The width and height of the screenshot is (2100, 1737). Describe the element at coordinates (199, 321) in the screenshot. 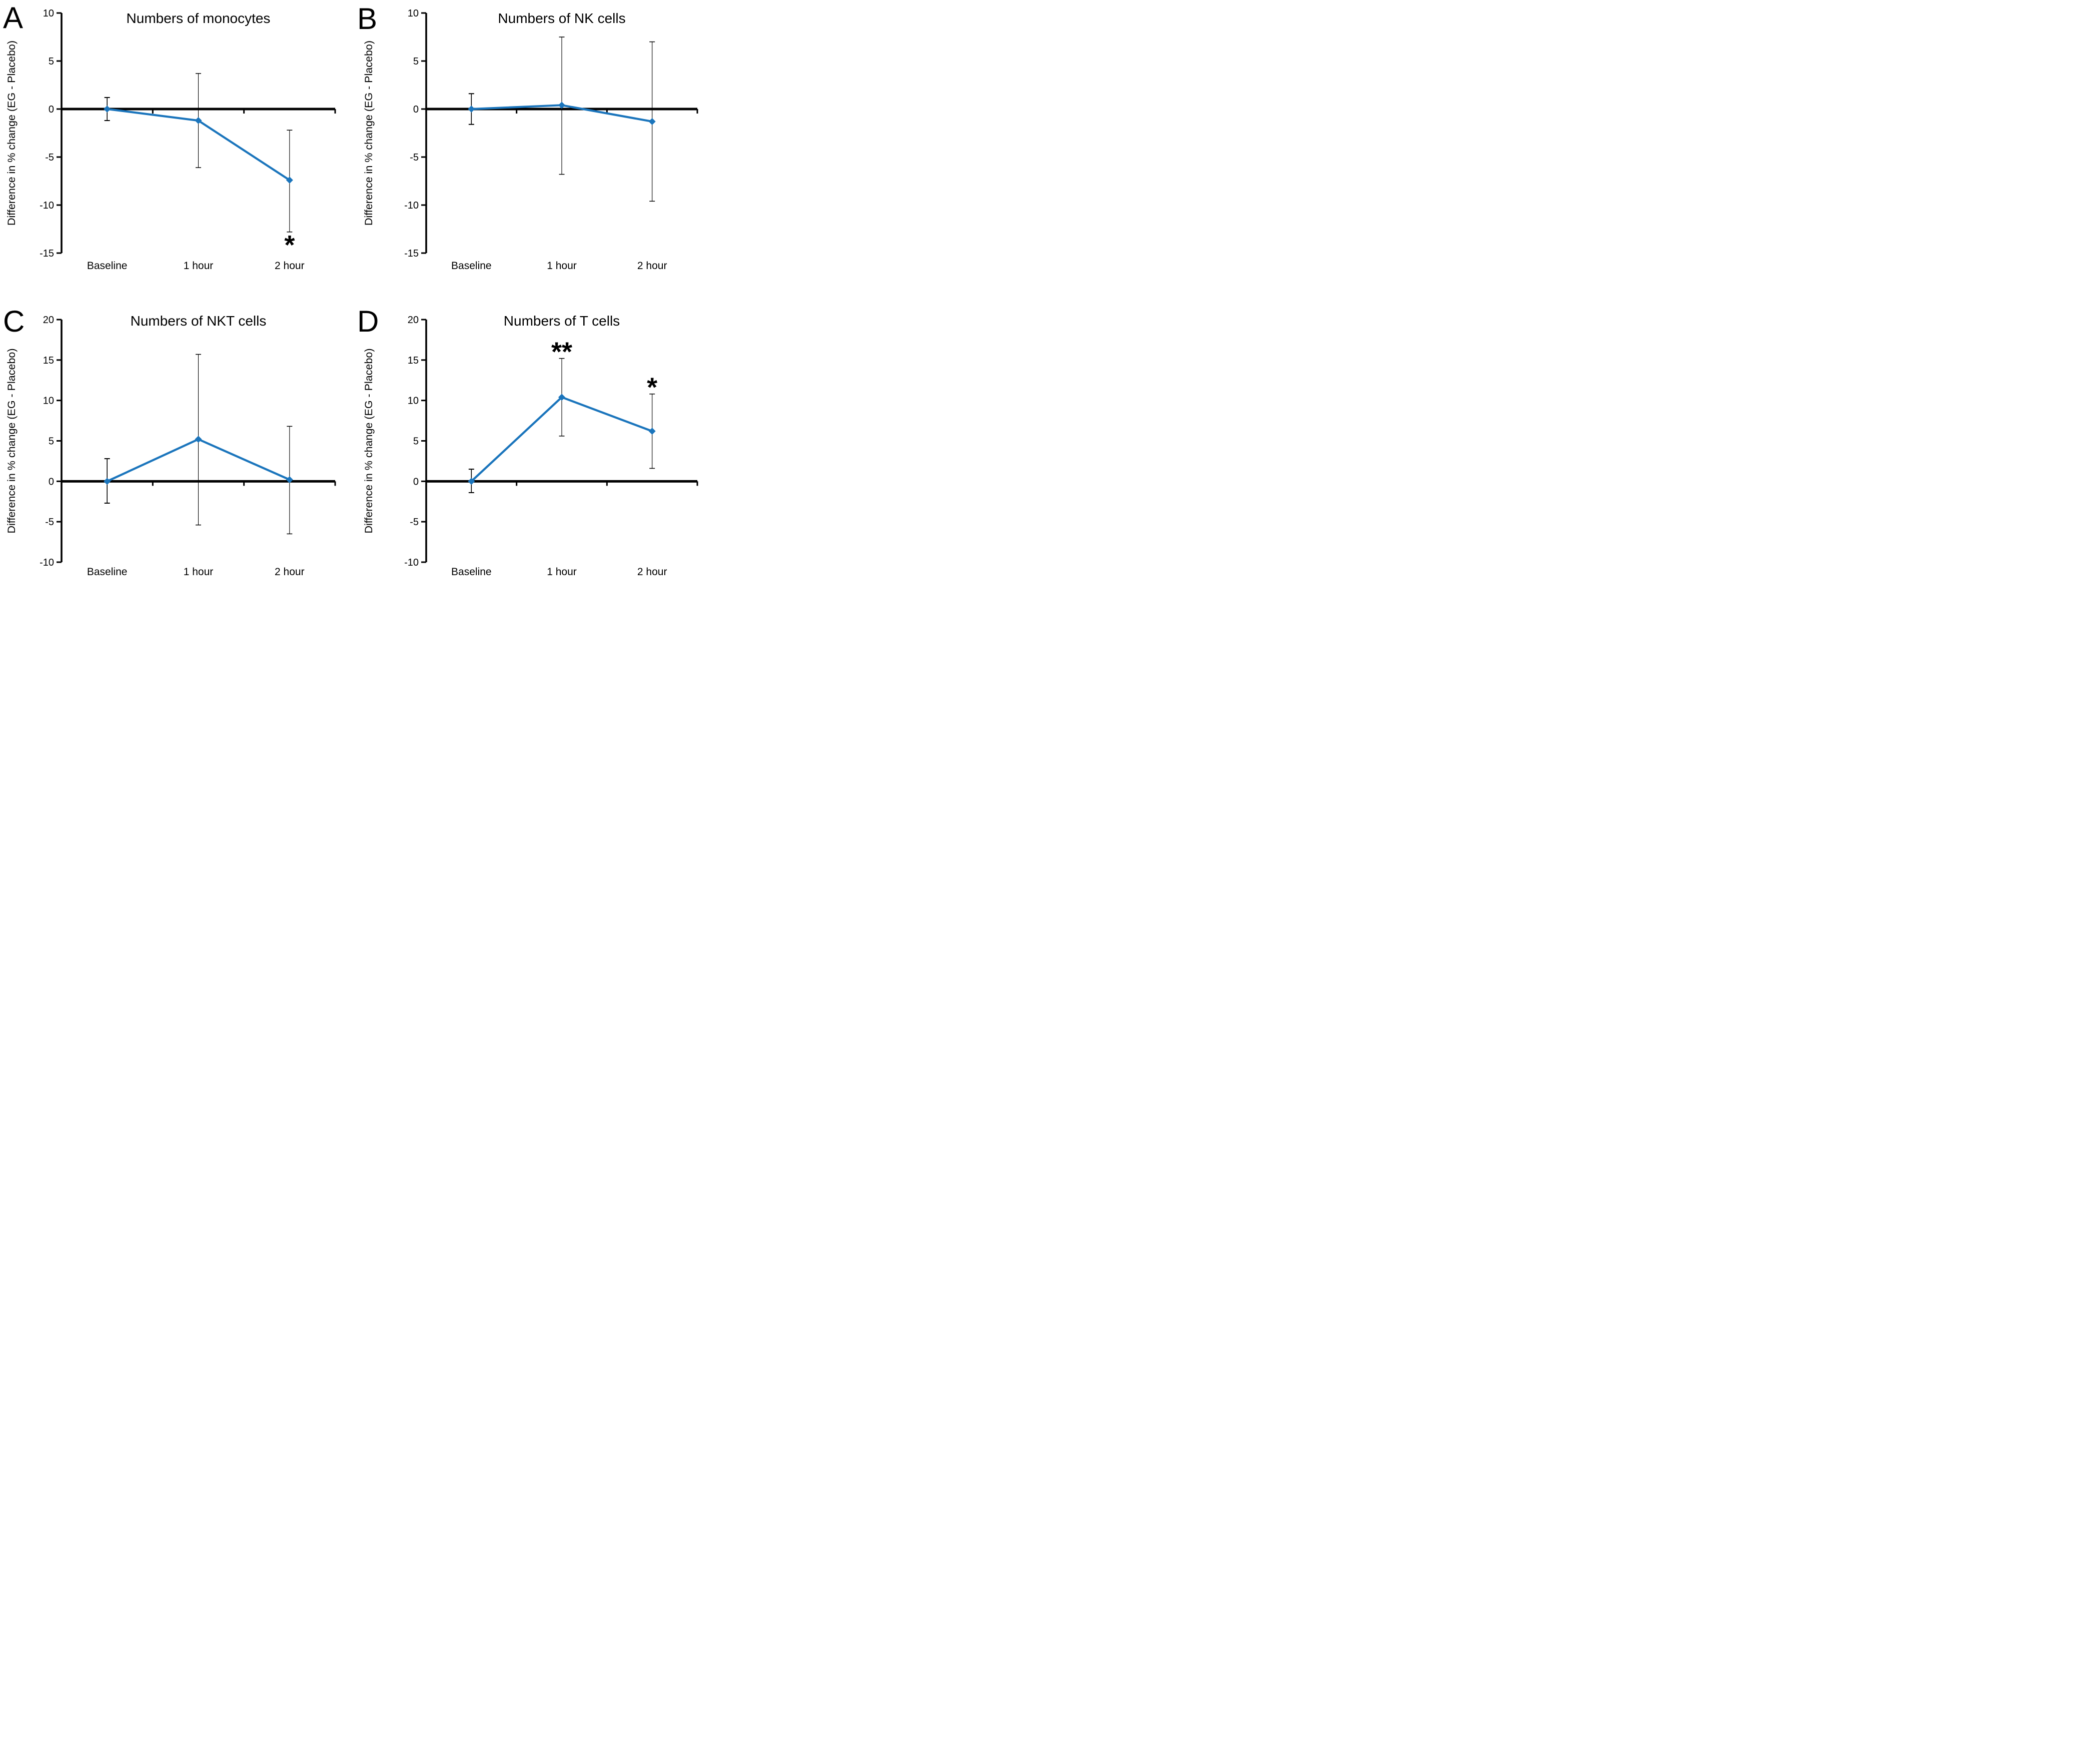

I see `panel-title: Numbers of NKT cells` at that location.